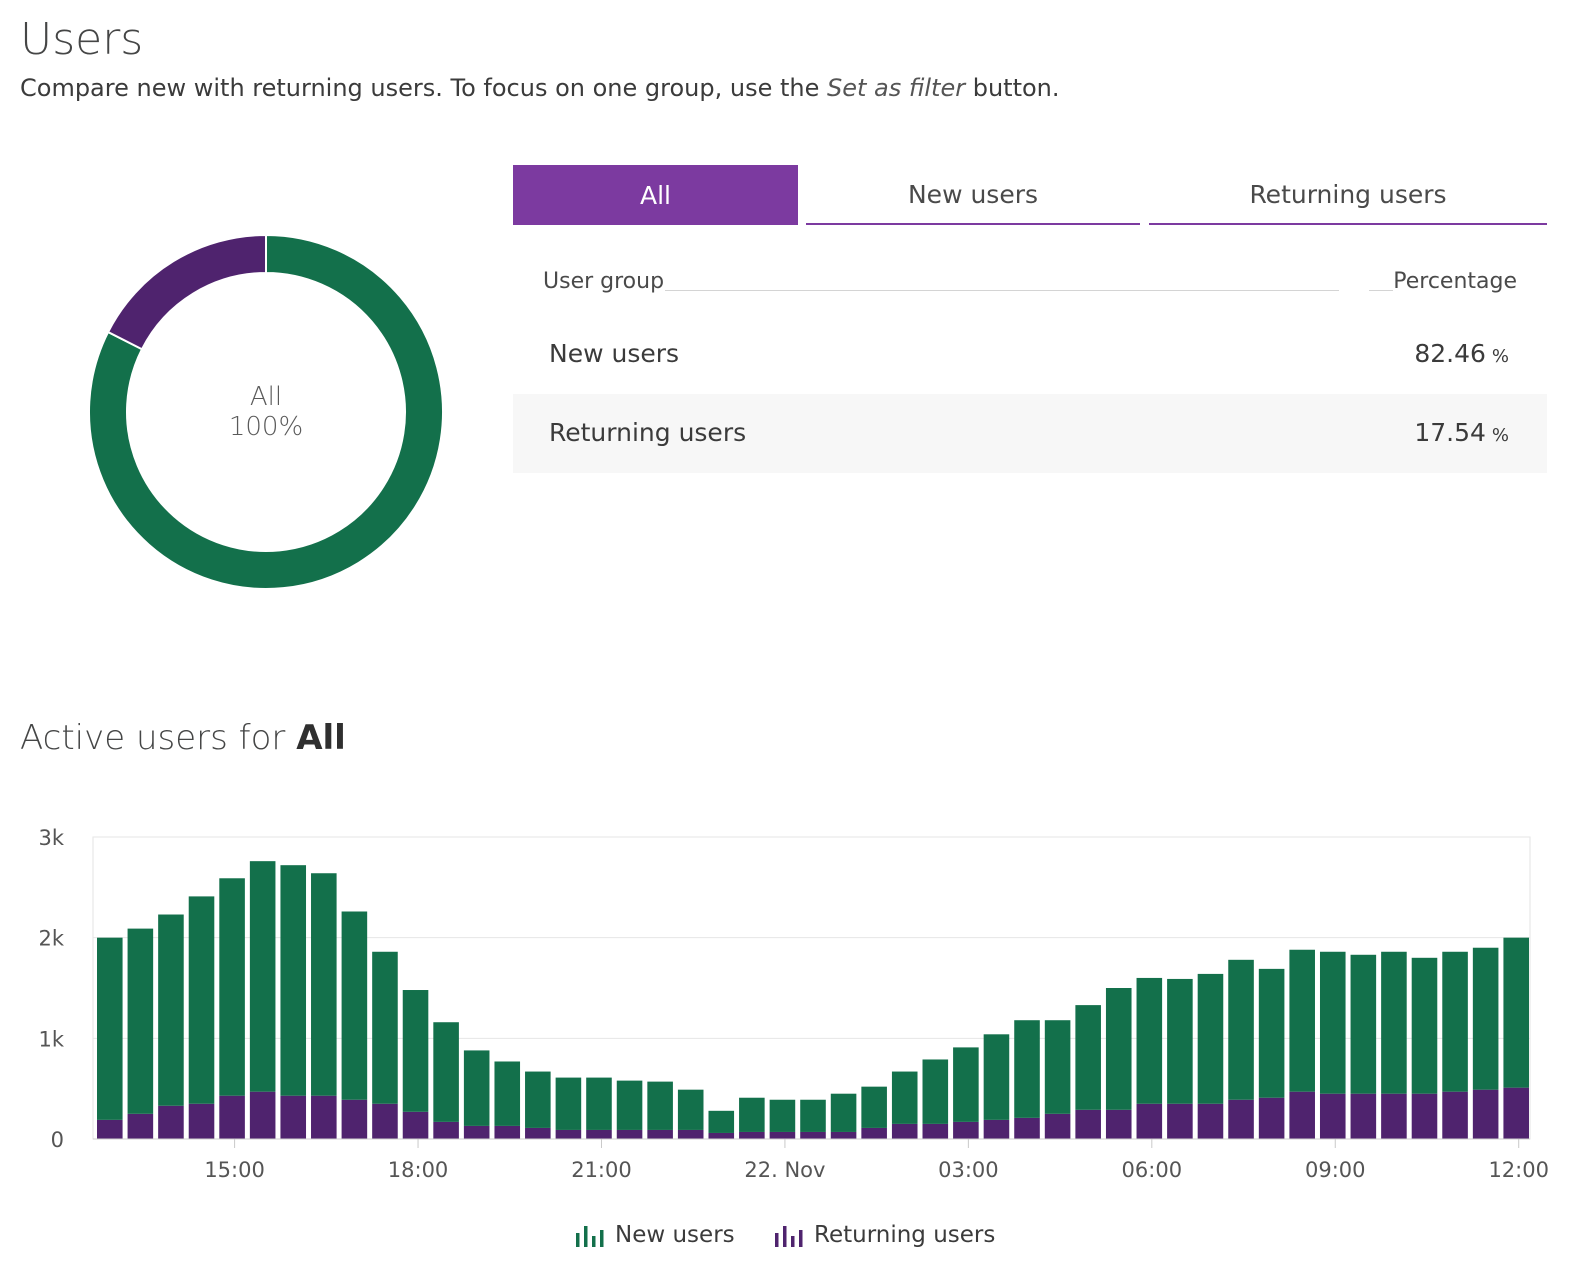 This screenshot has width=1590, height=1288. I want to click on table-row: Returning users 17.54%, so click(1030, 433).